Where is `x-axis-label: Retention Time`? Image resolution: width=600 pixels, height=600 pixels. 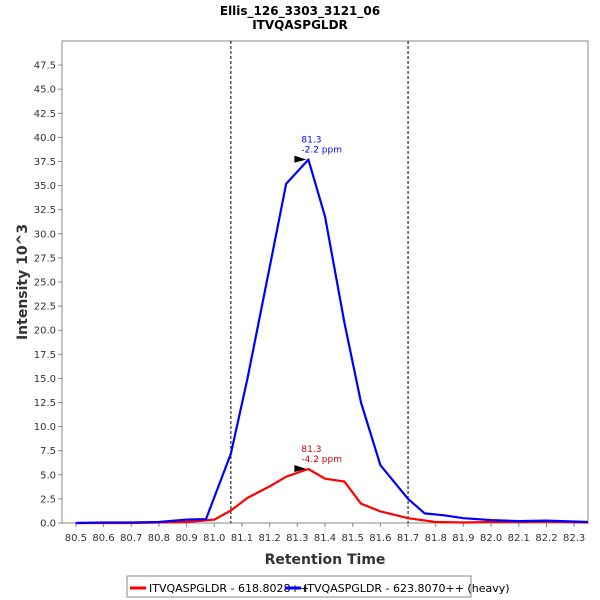
x-axis-label: Retention Time is located at coordinates (325, 560).